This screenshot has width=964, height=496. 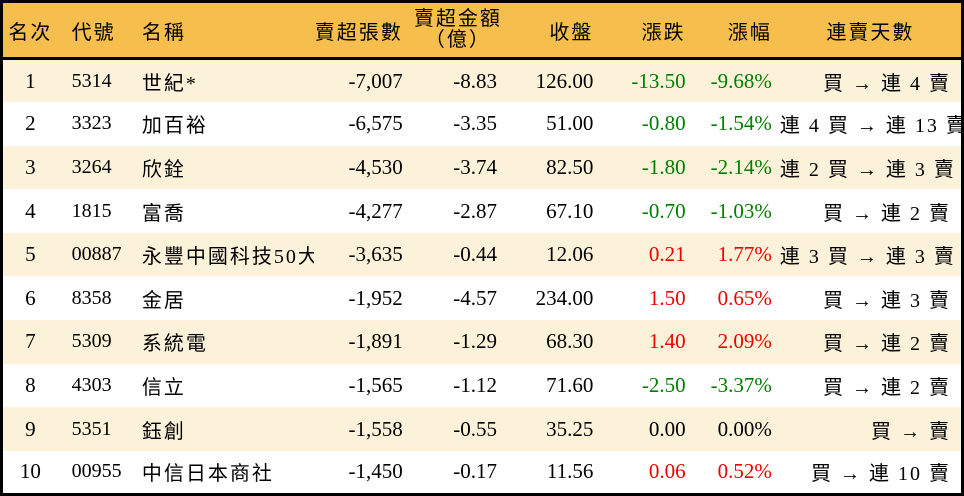 I want to click on amount-cell: -0.17, so click(x=475, y=471).